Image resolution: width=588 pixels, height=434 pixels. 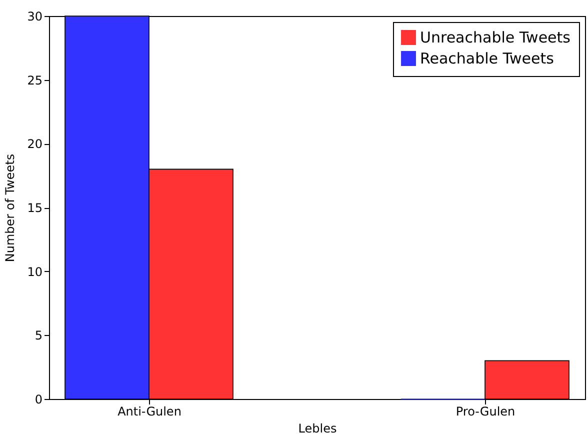 I want to click on y-axis-title: Number of Tweets, so click(x=10, y=208).